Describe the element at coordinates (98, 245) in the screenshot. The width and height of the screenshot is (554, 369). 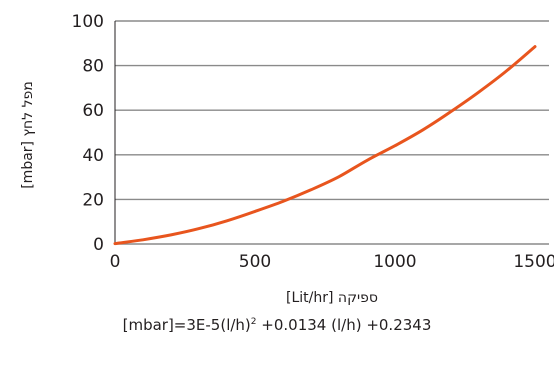
I see `y-tick-label: 0` at that location.